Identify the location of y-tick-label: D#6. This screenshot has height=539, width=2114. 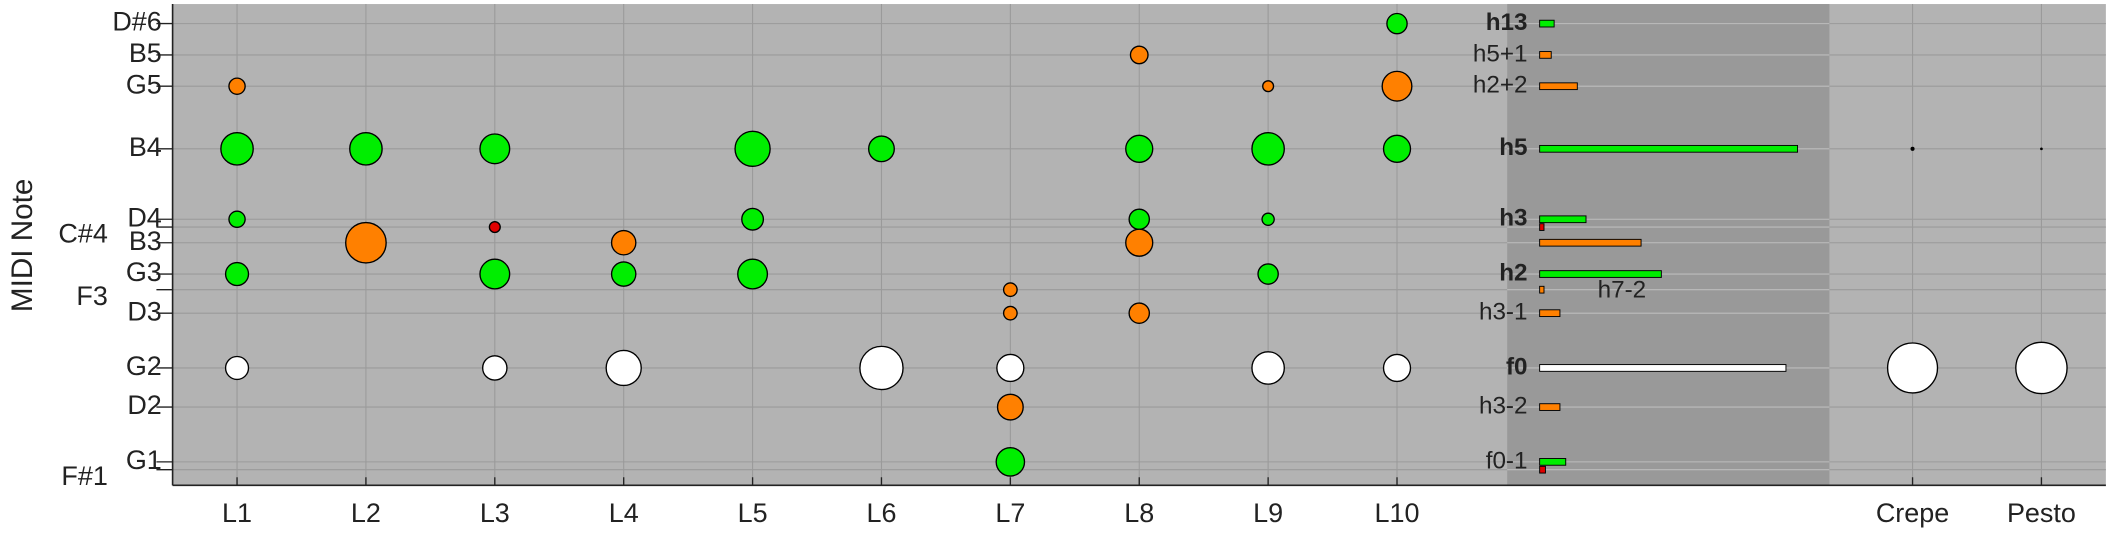
(136, 22).